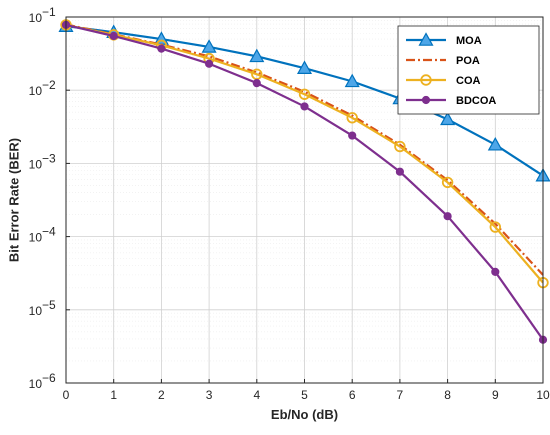 The image size is (550, 435). I want to click on x-tick-label: 0, so click(66, 395).